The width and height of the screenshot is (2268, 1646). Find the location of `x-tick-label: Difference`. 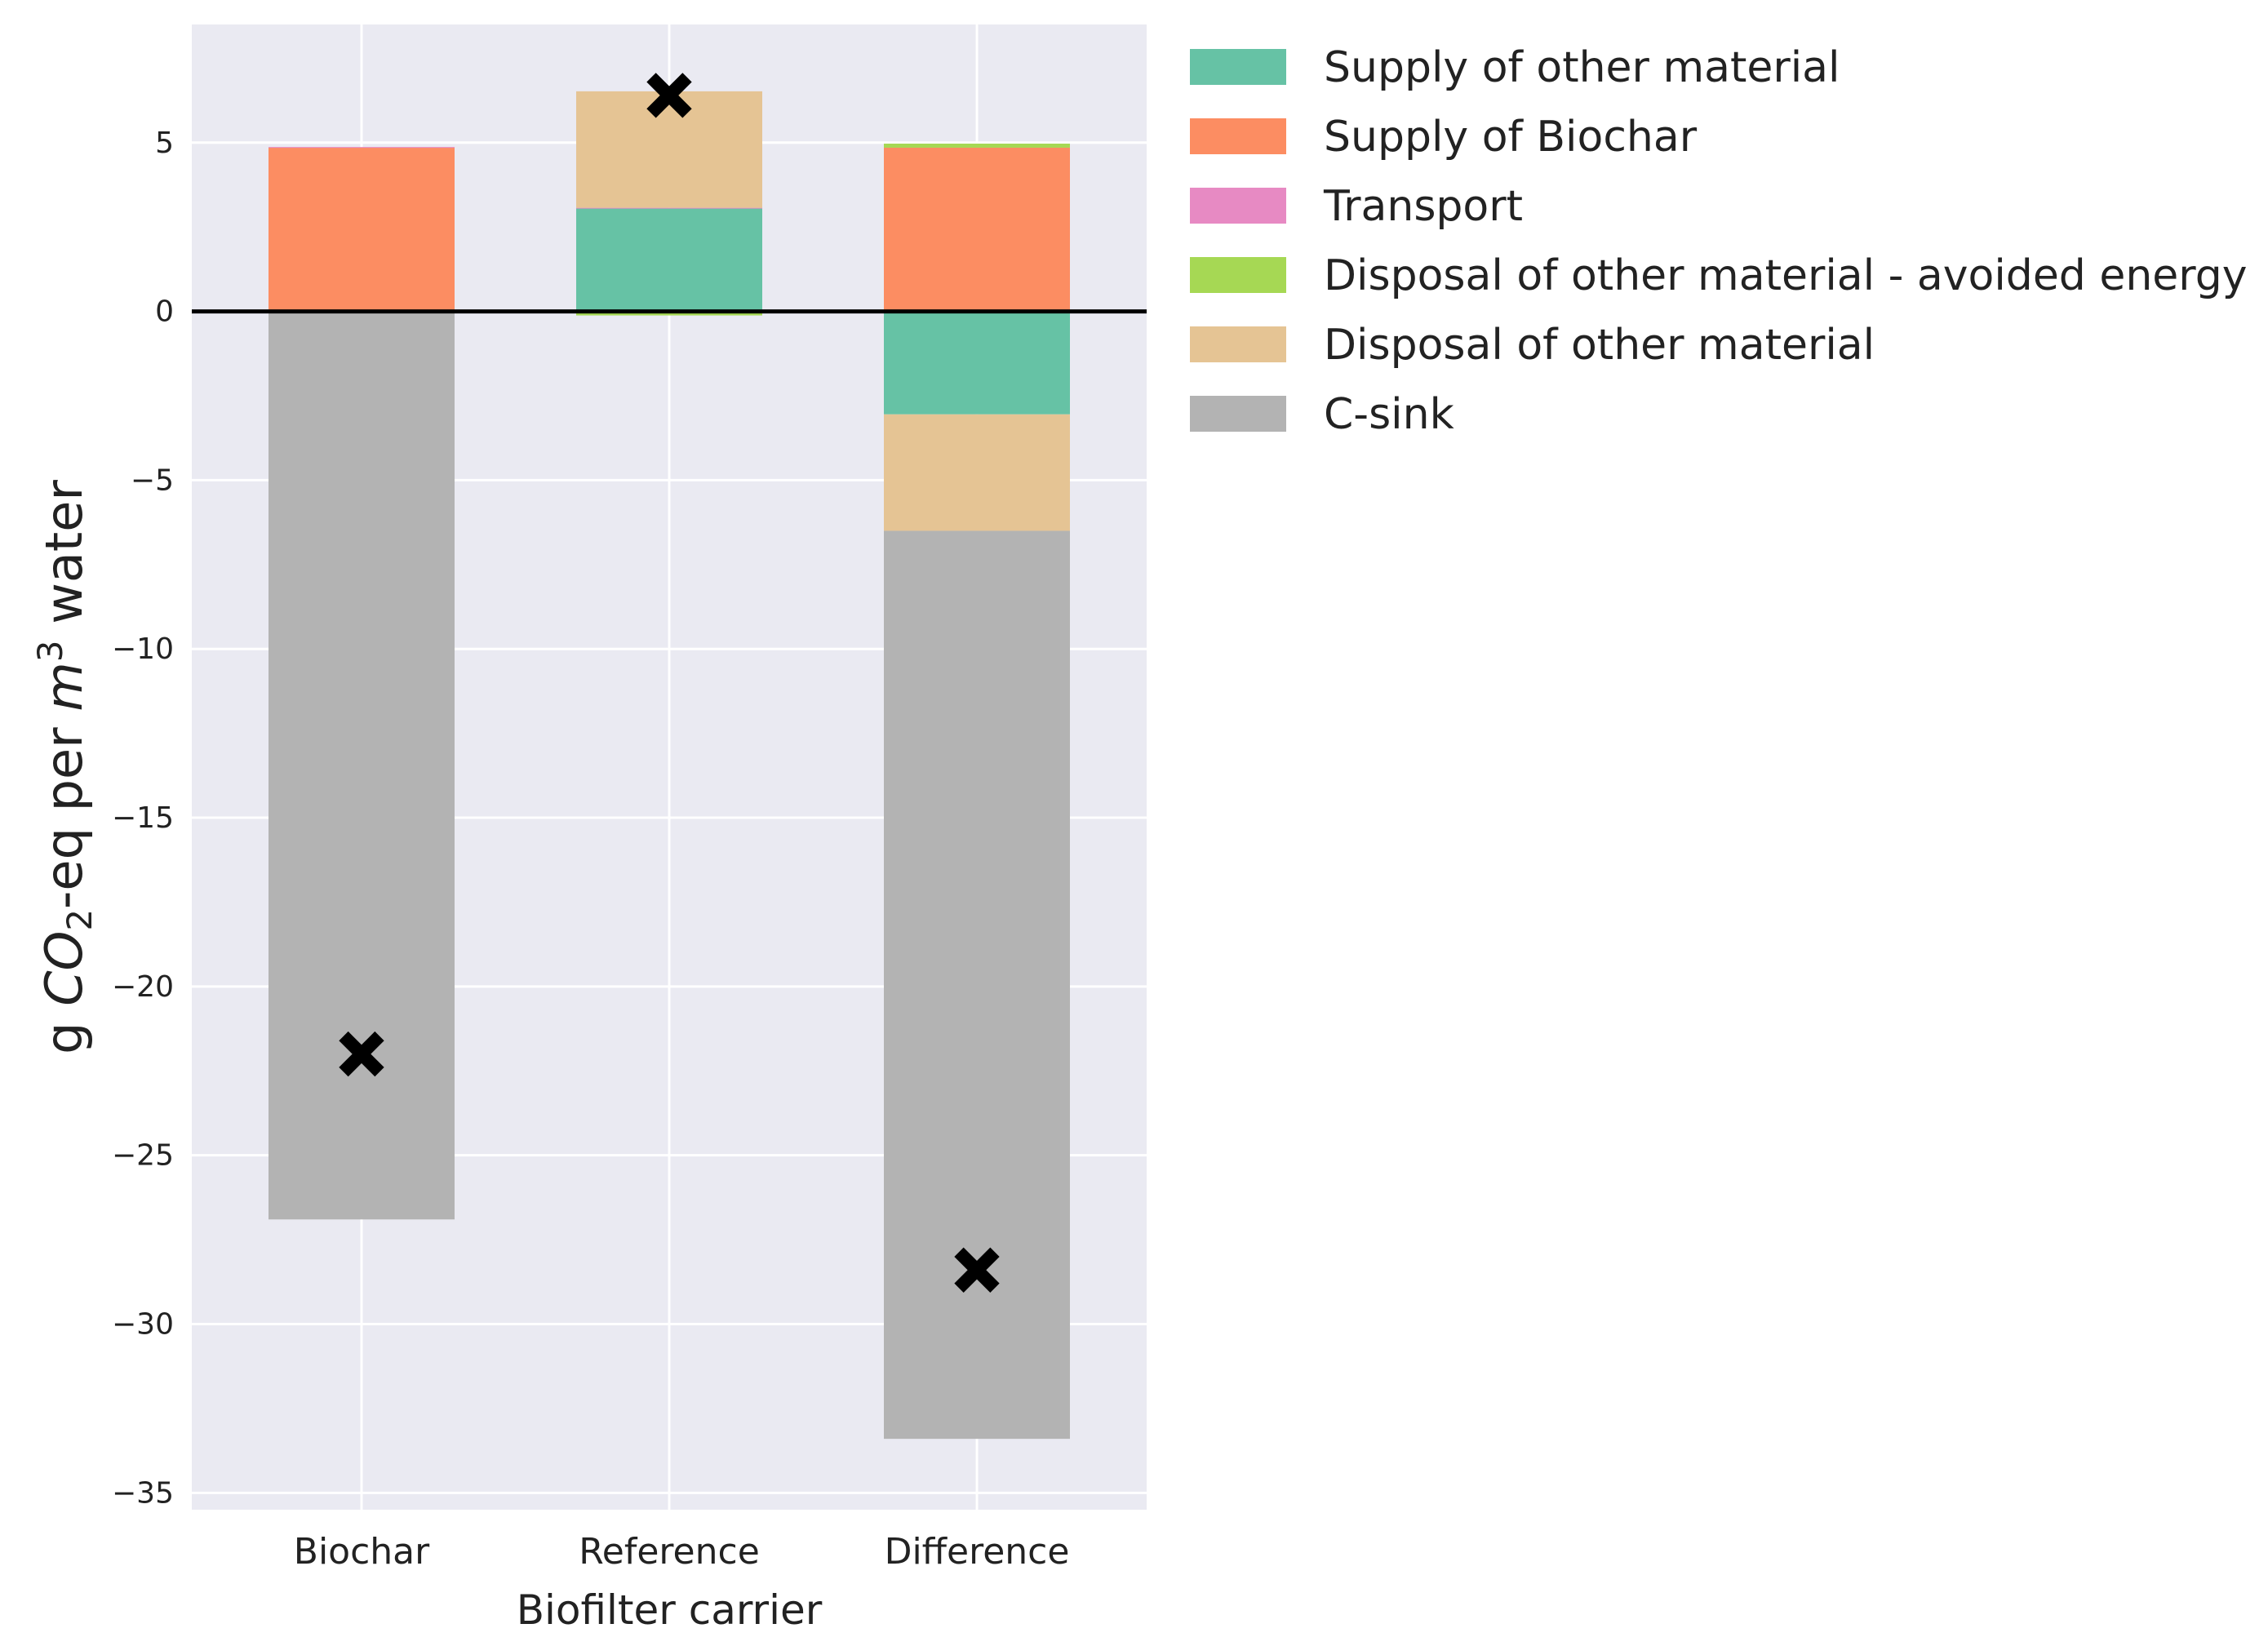

x-tick-label: Difference is located at coordinates (977, 1552).